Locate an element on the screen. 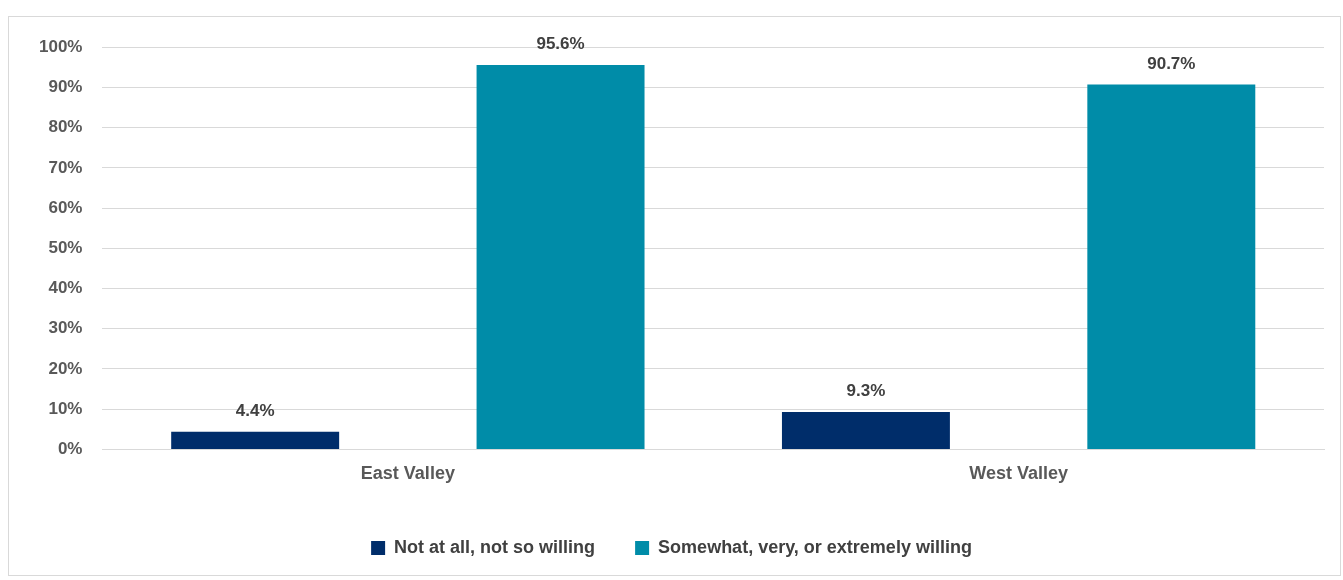 This screenshot has width=1343, height=580. y-tick-label: 50% is located at coordinates (65, 247).